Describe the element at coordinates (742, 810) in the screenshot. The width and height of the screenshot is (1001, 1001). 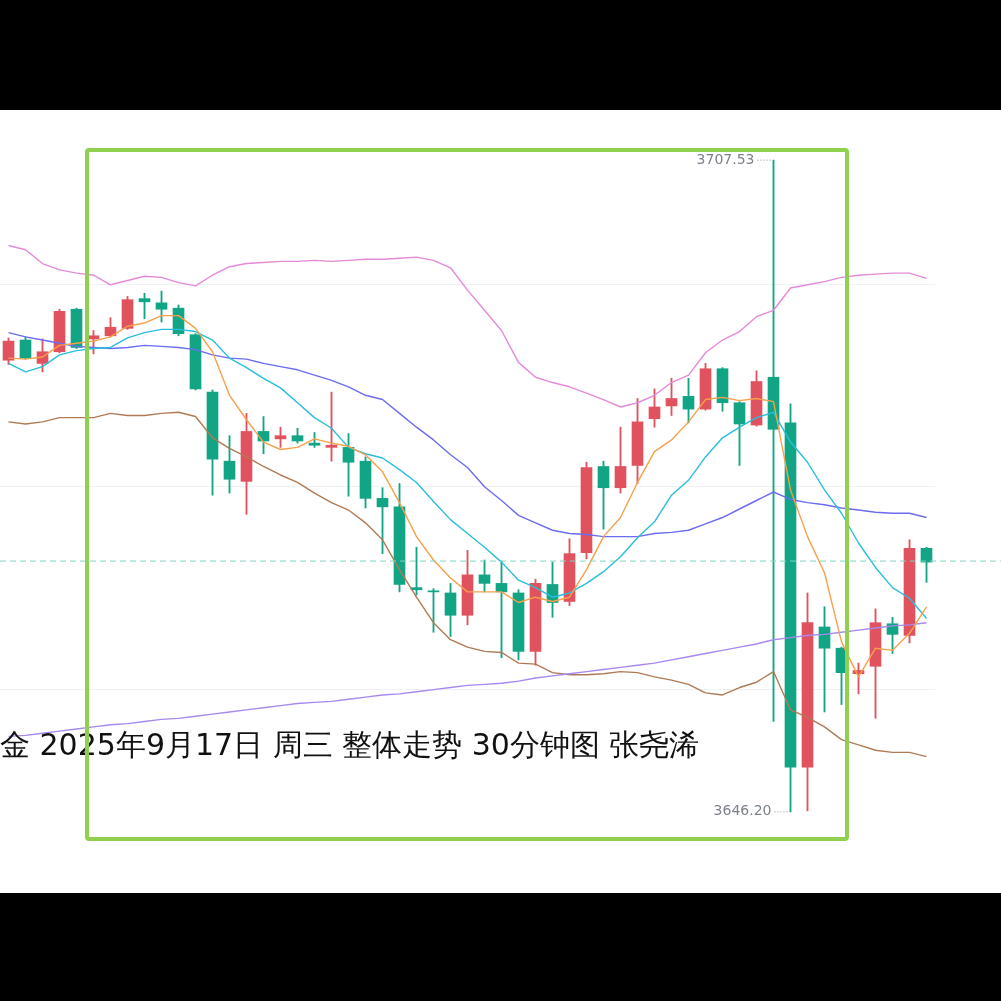
I see `annotation: 3646.20` at that location.